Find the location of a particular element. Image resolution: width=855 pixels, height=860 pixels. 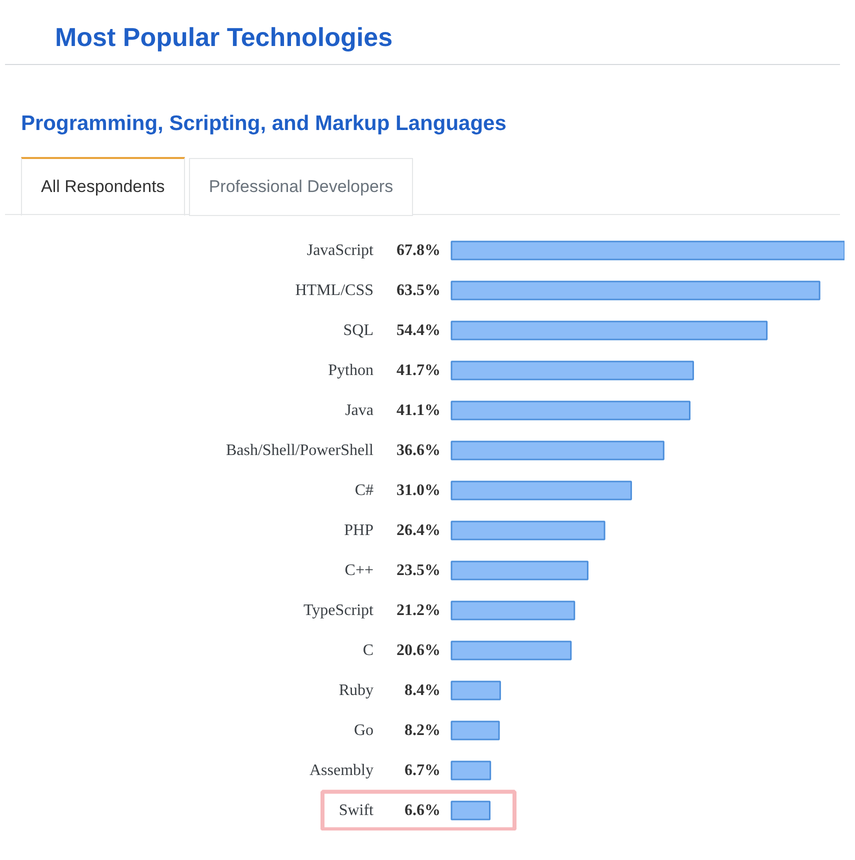

y-tick-label: C is located at coordinates (368, 650).